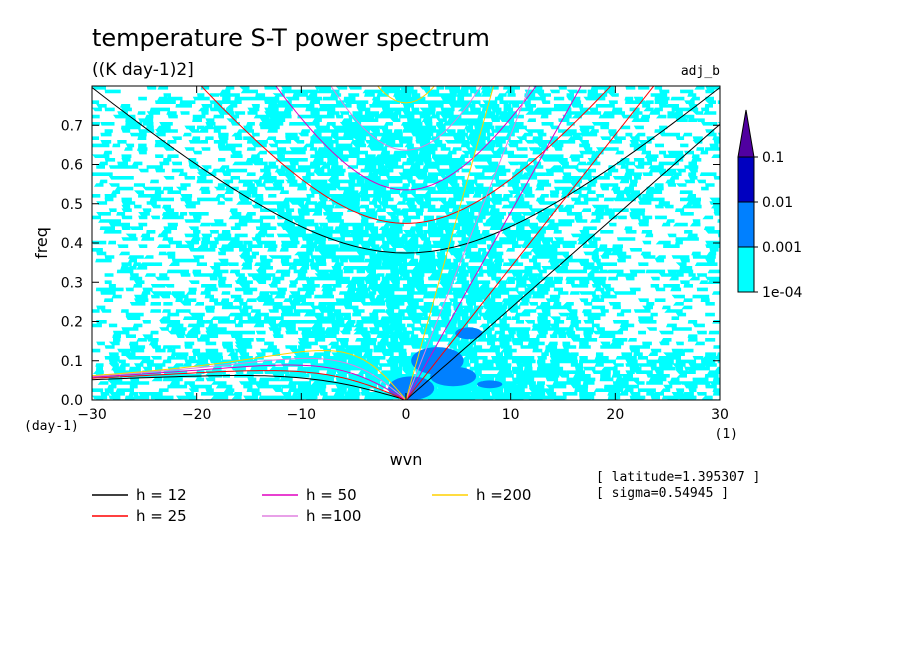 This screenshot has height=654, width=904. I want to click on x-tick-label: 10, so click(511, 415).